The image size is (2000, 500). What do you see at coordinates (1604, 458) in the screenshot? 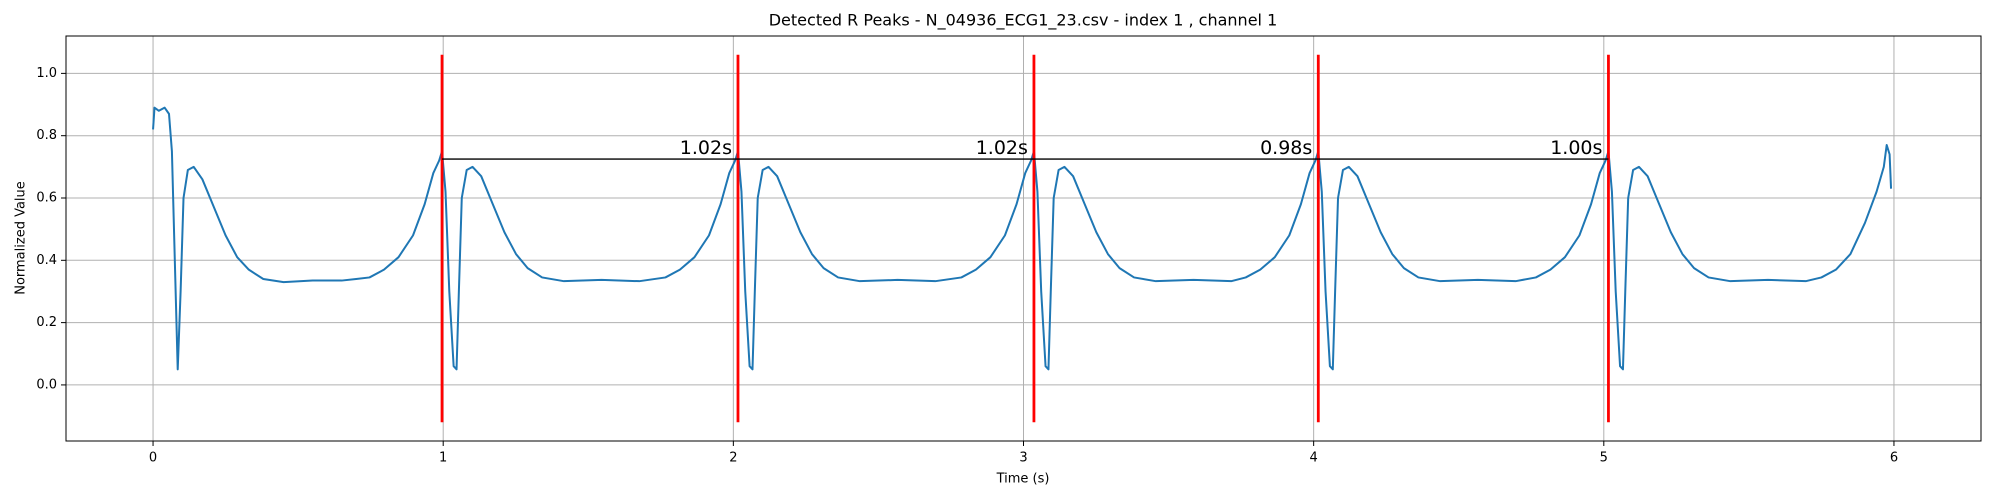
I see `x-tick-label: 5` at bounding box center [1604, 458].